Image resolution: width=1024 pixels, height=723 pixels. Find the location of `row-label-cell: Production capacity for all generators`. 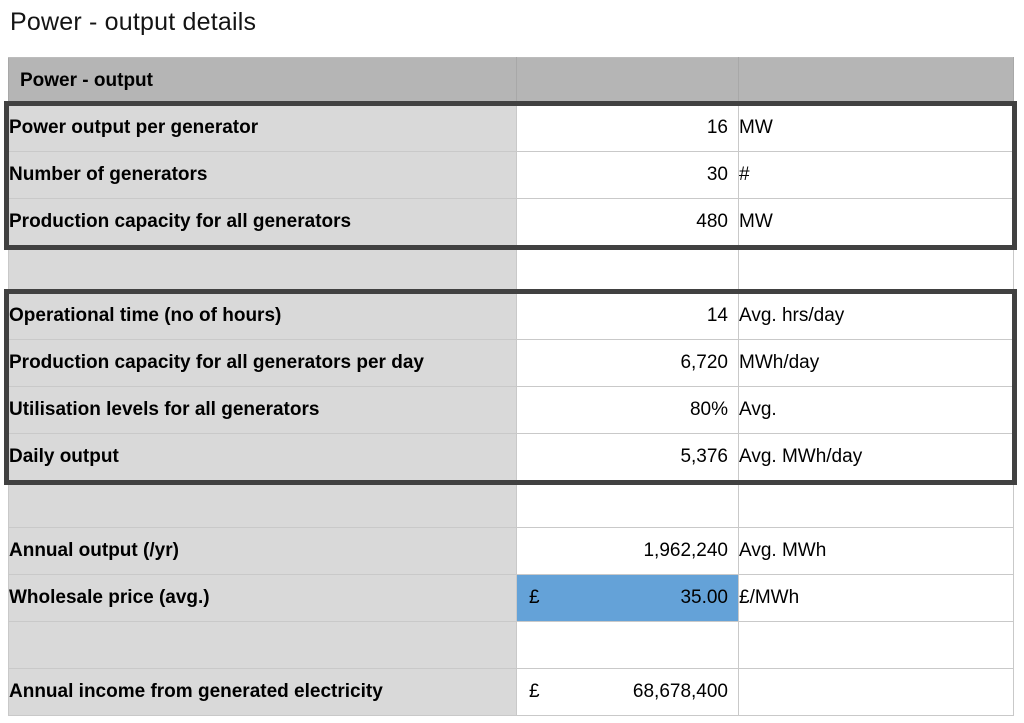

row-label-cell: Production capacity for all generators is located at coordinates (262, 222).